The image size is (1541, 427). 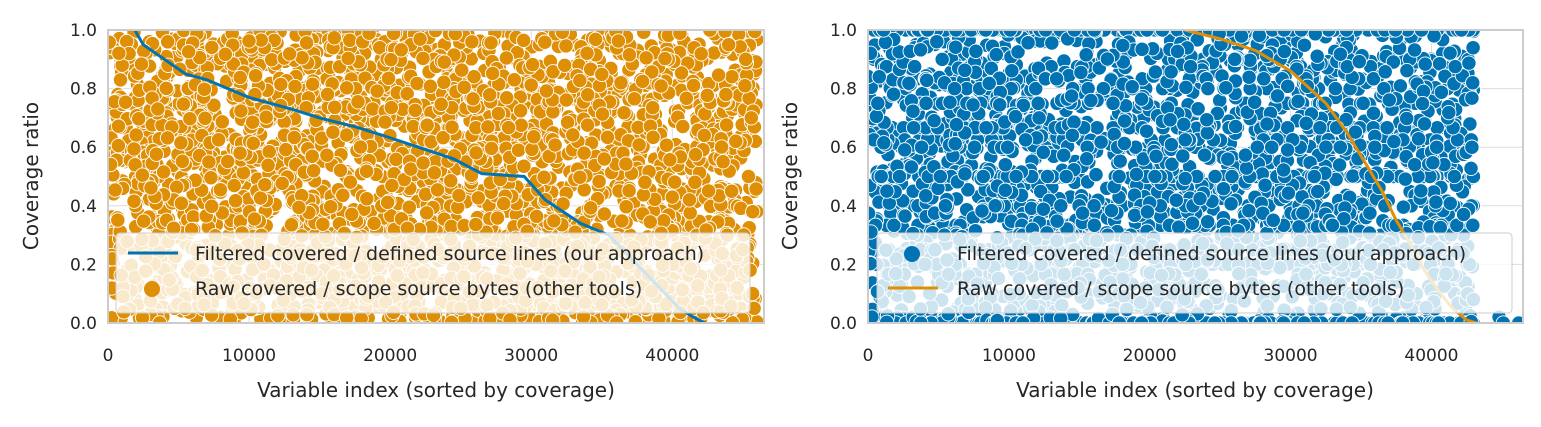 What do you see at coordinates (83, 177) in the screenshot?
I see `left-y-ticks: 0.0 0.2 0.4 0.6 0.8 1.0` at bounding box center [83, 177].